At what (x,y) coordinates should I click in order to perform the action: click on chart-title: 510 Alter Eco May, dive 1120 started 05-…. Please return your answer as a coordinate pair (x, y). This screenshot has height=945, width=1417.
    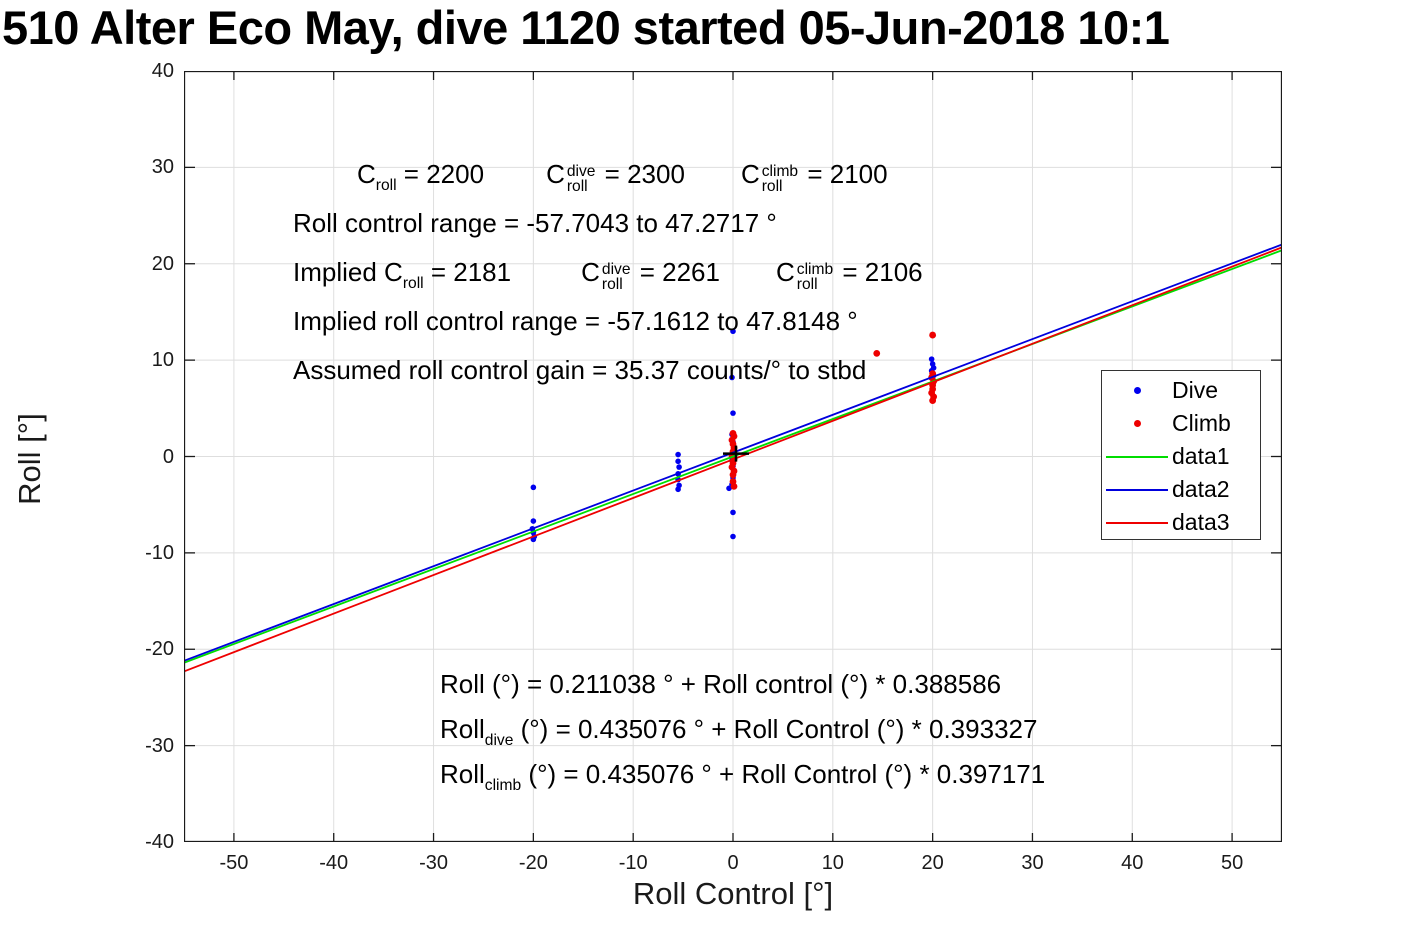
    Looking at the image, I should click on (586, 27).